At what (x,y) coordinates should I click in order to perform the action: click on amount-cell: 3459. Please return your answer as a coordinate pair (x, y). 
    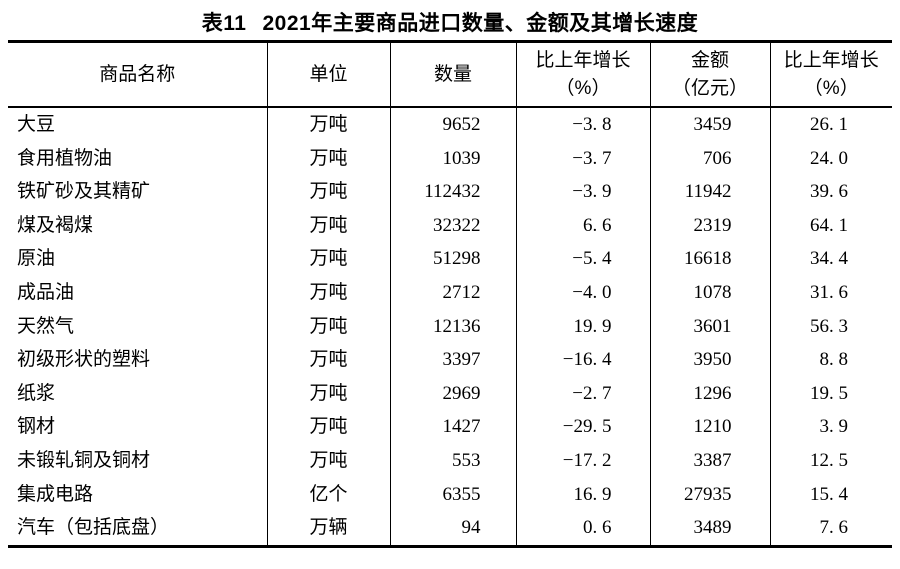
    Looking at the image, I should click on (709, 124).